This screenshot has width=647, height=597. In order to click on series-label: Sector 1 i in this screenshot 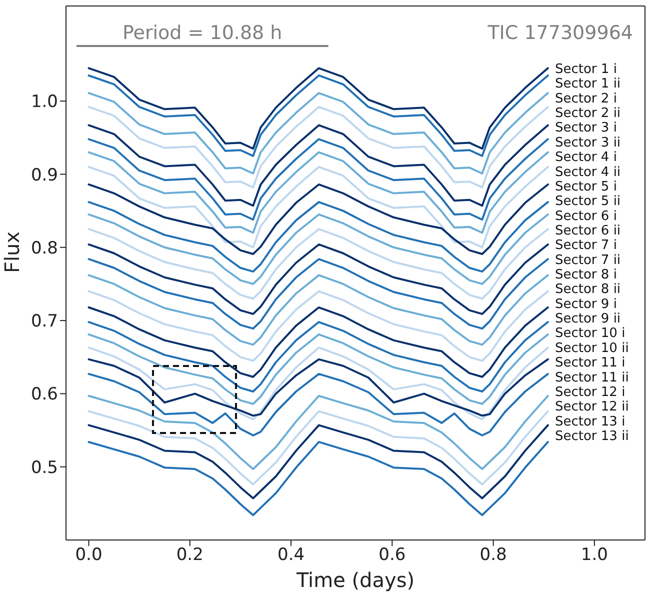, I will do `click(585, 69)`.